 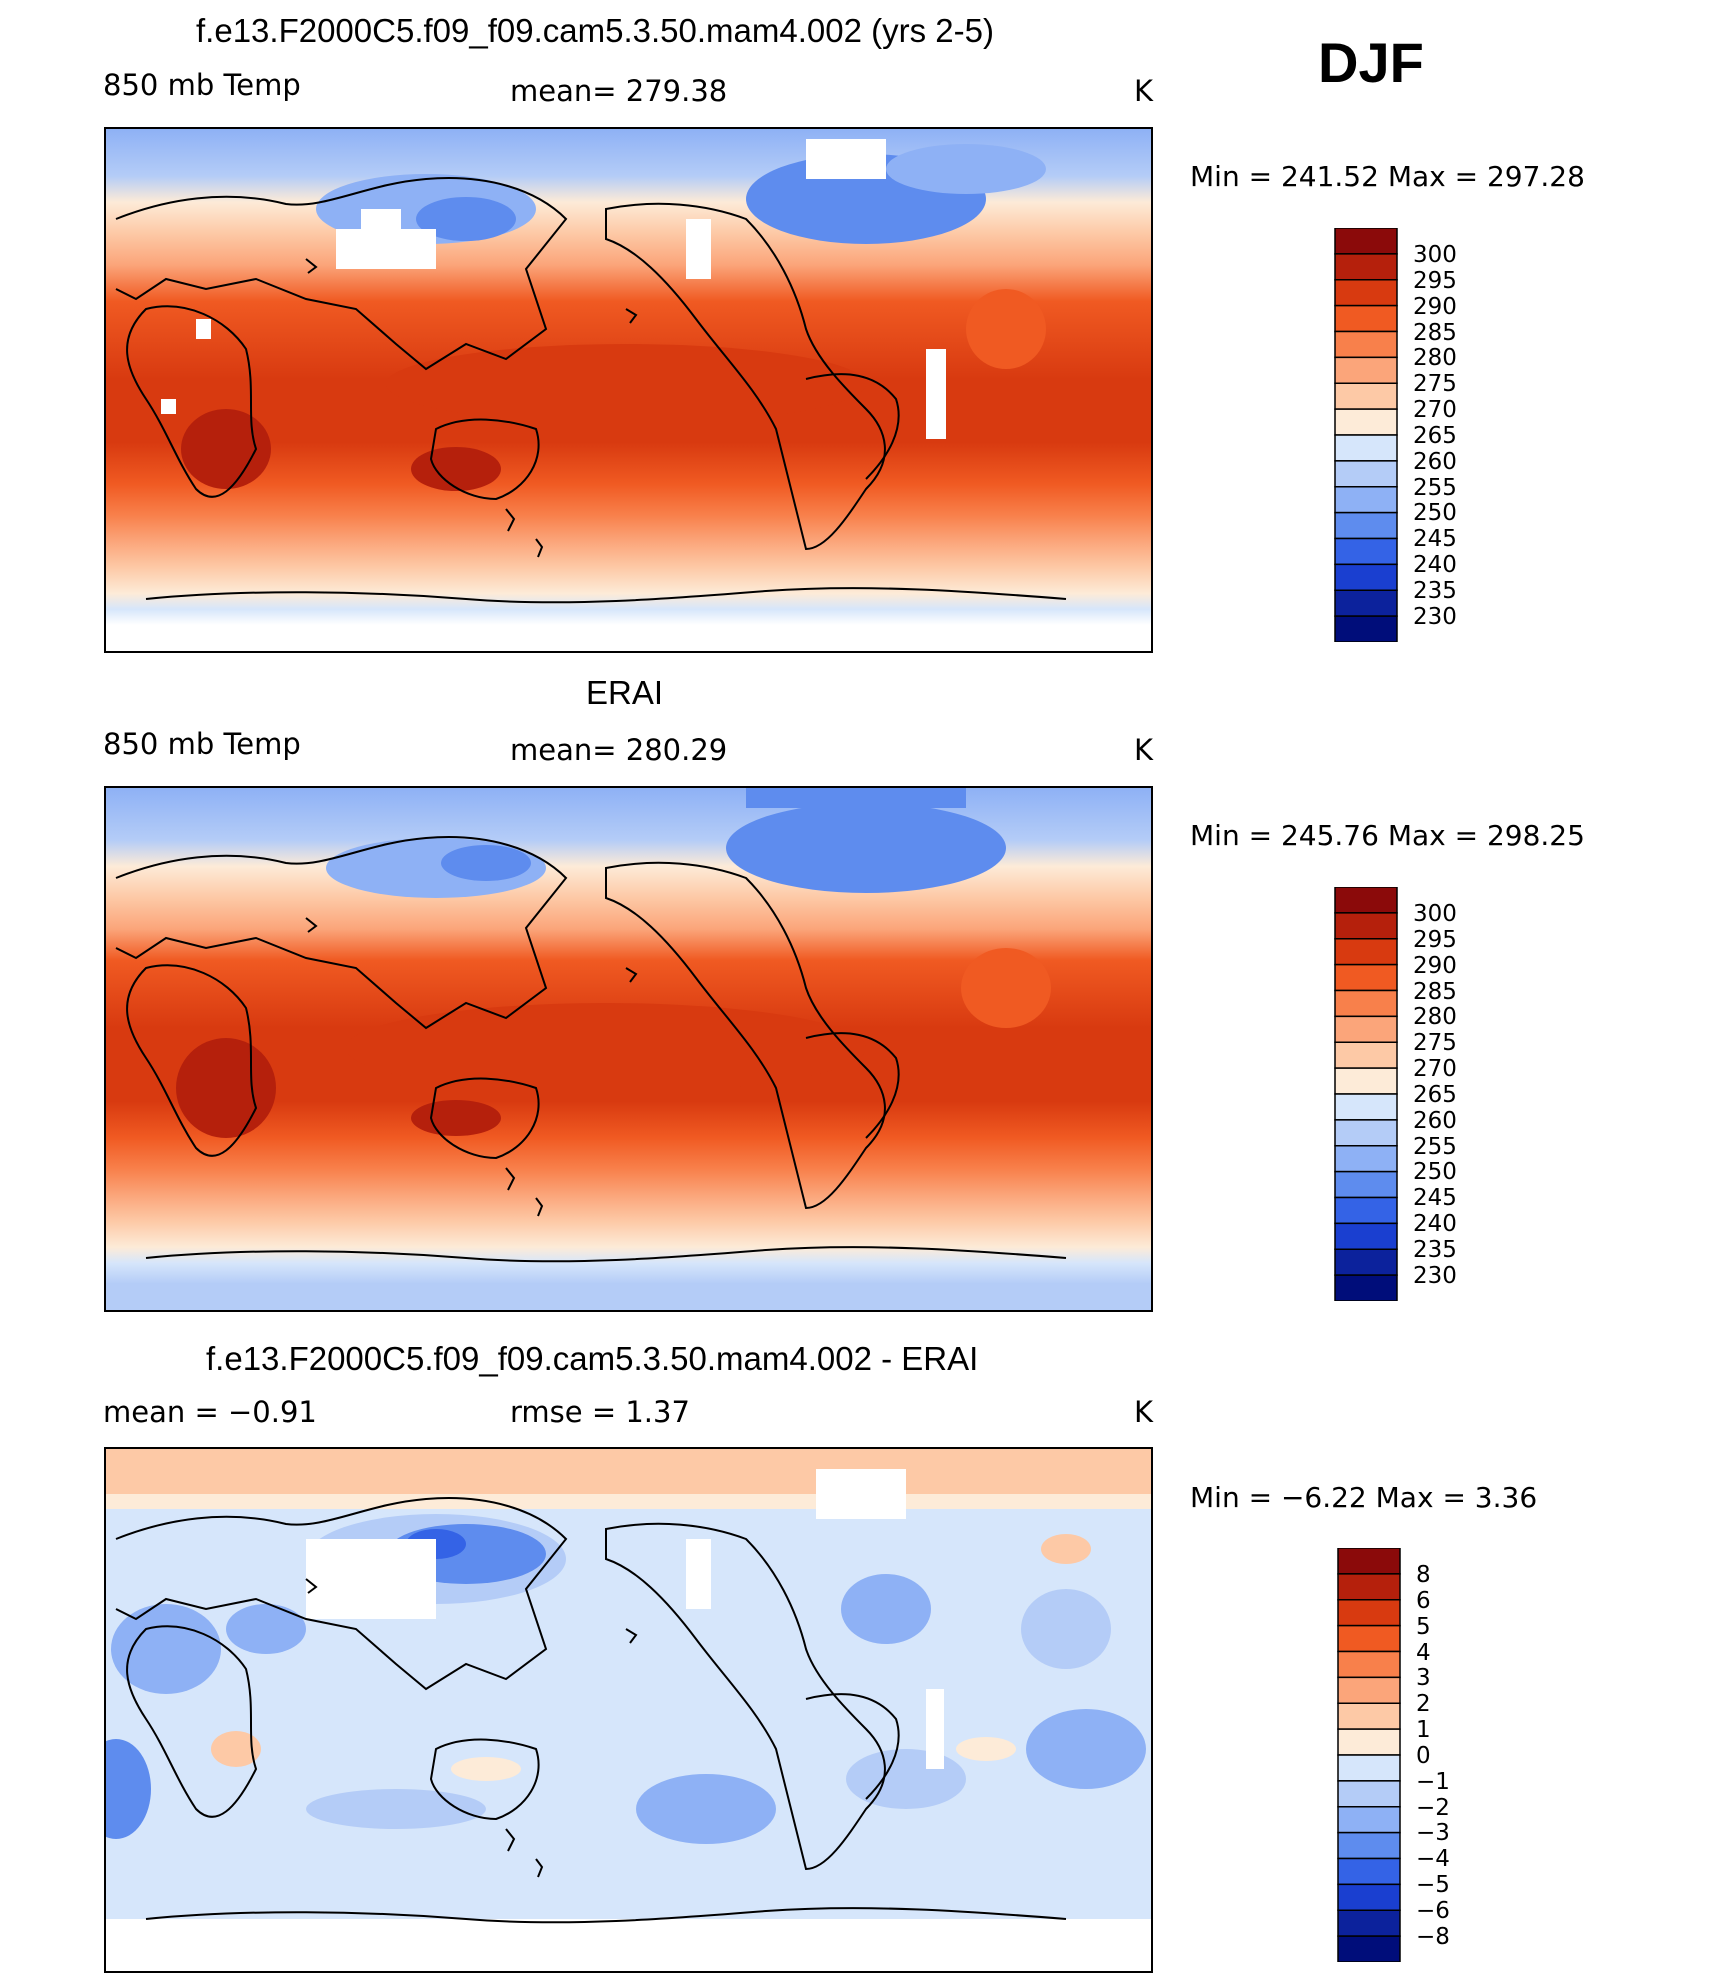 What do you see at coordinates (1435, 358) in the screenshot?
I see `cbar0-label: 280` at bounding box center [1435, 358].